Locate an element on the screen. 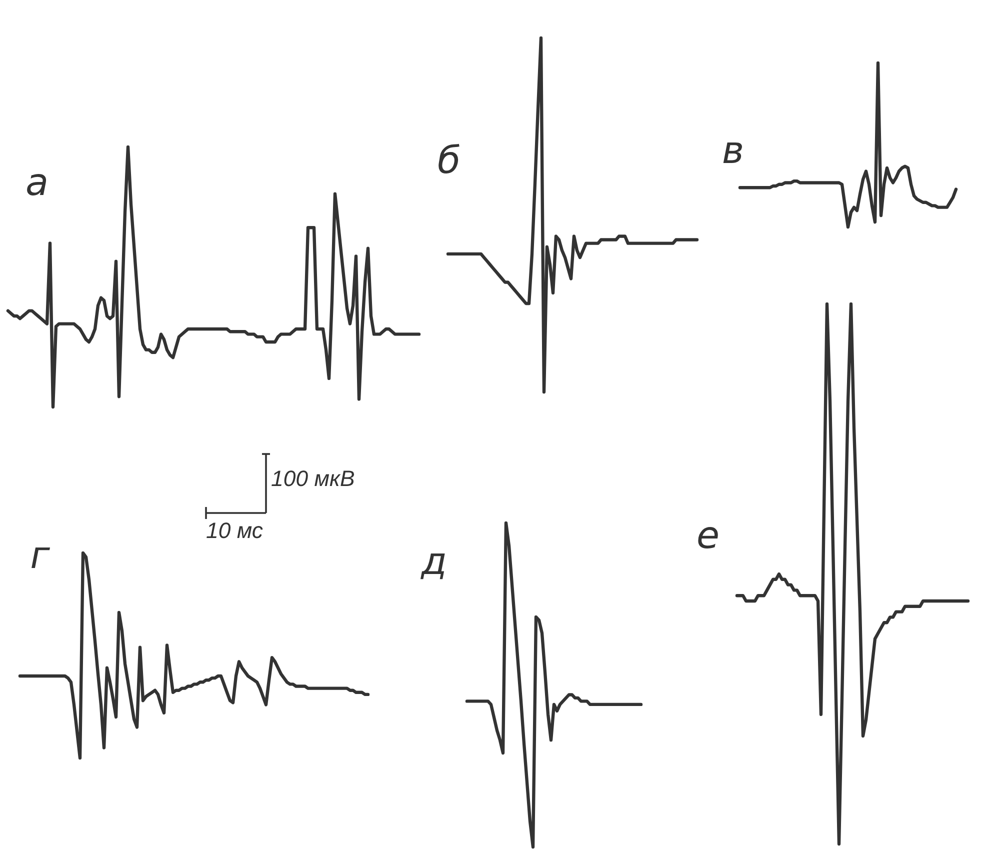  text: а is located at coordinates (36, 185).